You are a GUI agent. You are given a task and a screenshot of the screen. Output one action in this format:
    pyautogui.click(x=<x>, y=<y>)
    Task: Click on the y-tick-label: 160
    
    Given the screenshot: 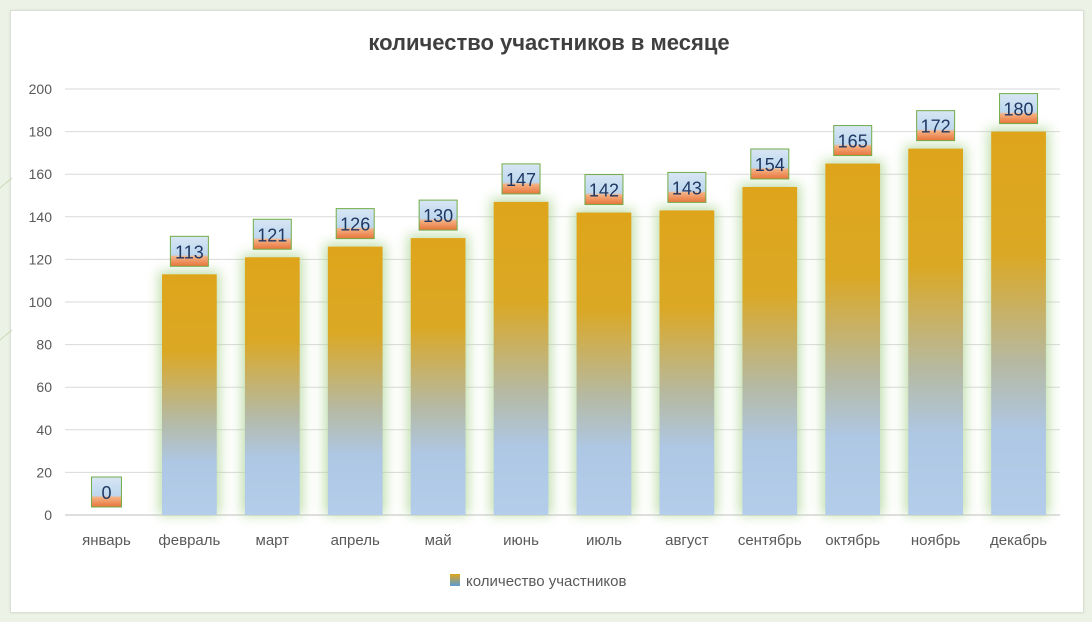 What is the action you would take?
    pyautogui.click(x=41, y=174)
    